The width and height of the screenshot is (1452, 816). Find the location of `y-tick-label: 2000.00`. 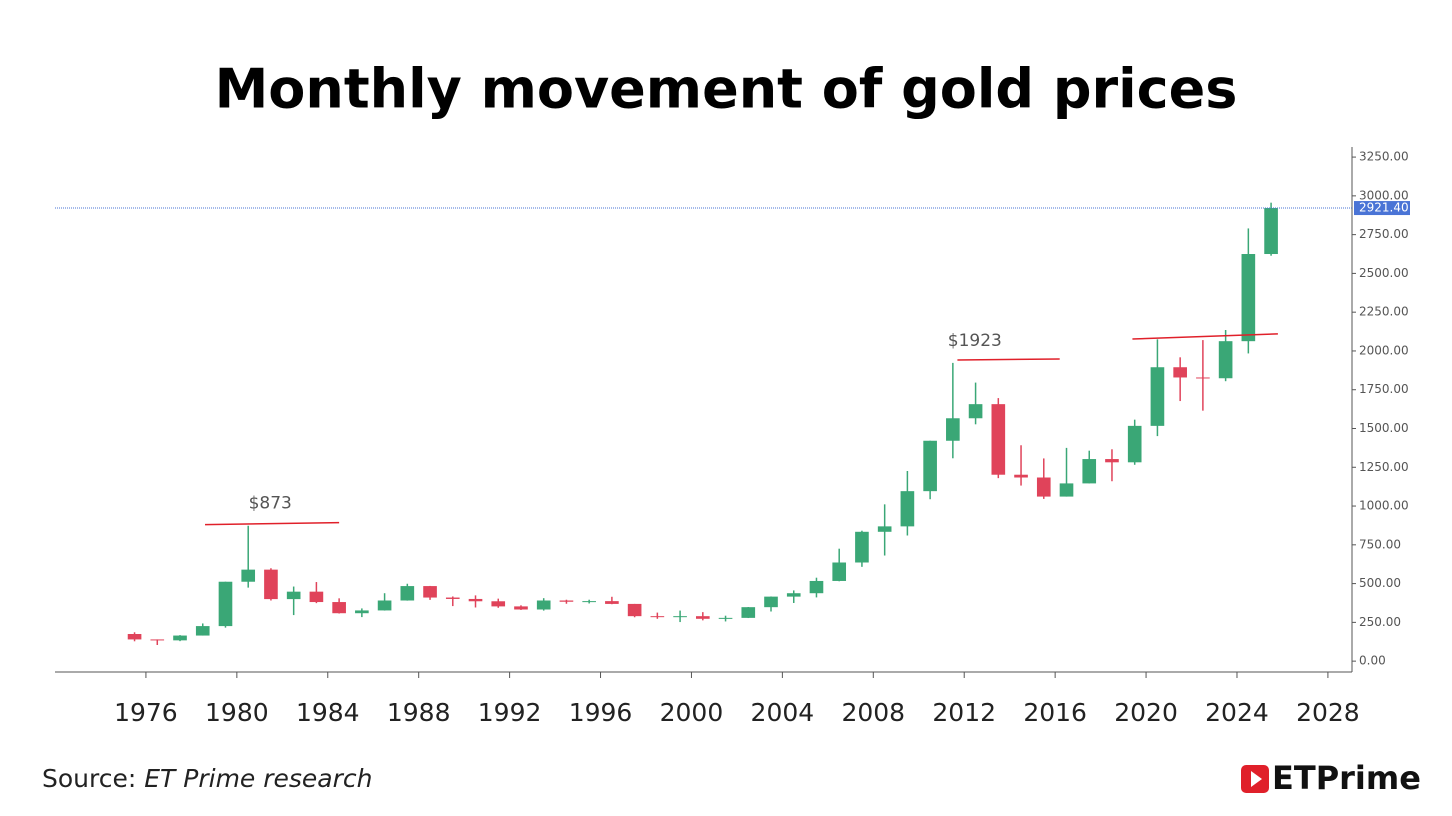

y-tick-label: 2000.00 is located at coordinates (1384, 350).